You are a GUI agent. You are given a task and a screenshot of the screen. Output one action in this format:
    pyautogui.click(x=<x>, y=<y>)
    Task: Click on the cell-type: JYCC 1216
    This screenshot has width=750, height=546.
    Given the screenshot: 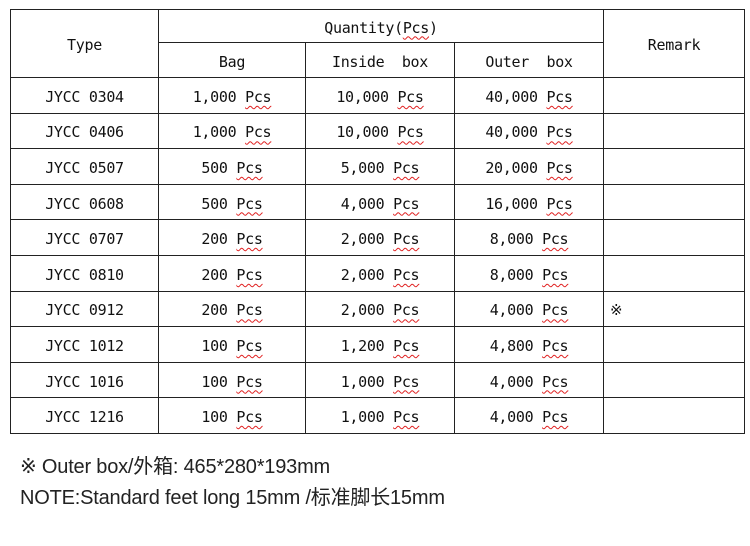 What is the action you would take?
    pyautogui.click(x=84, y=415)
    